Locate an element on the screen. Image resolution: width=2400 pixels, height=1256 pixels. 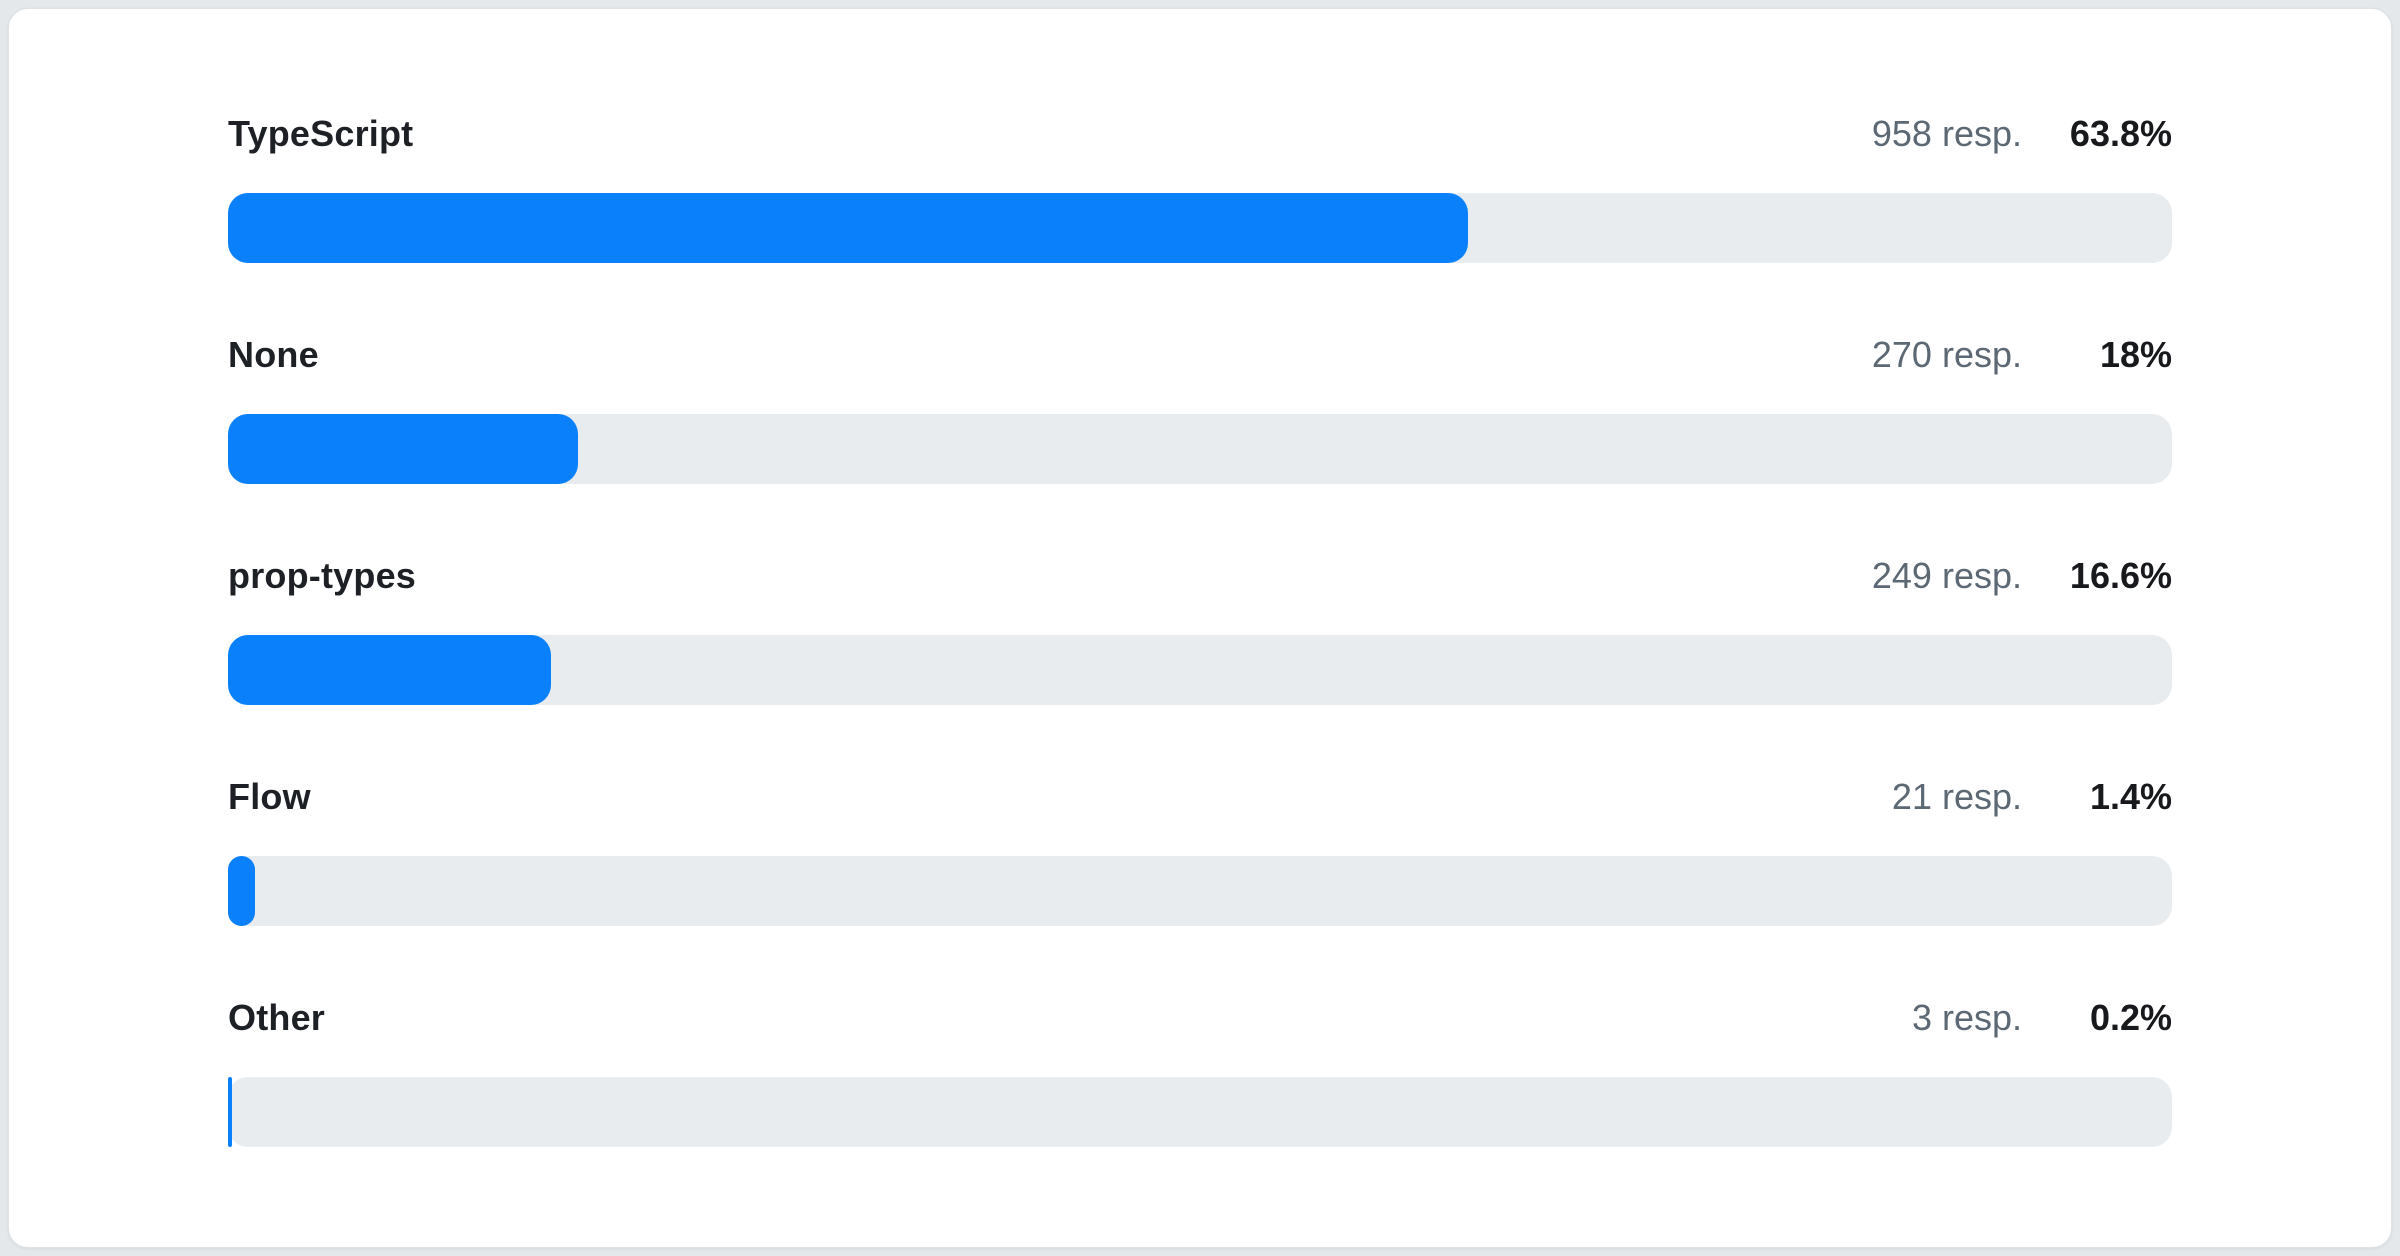
option-label: None is located at coordinates (273, 354).